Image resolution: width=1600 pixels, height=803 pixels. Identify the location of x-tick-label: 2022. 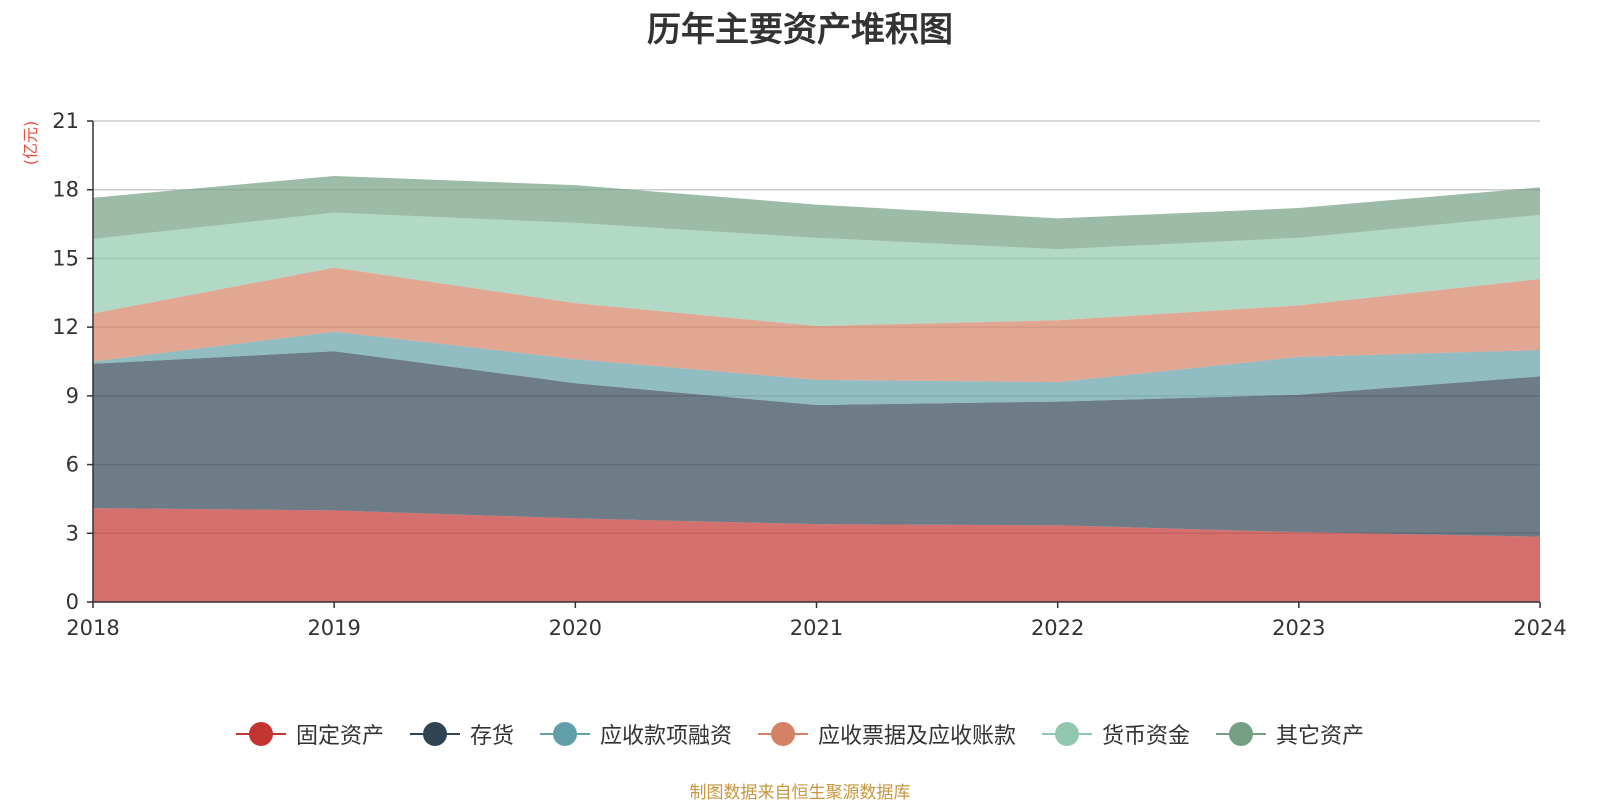
(1057, 628).